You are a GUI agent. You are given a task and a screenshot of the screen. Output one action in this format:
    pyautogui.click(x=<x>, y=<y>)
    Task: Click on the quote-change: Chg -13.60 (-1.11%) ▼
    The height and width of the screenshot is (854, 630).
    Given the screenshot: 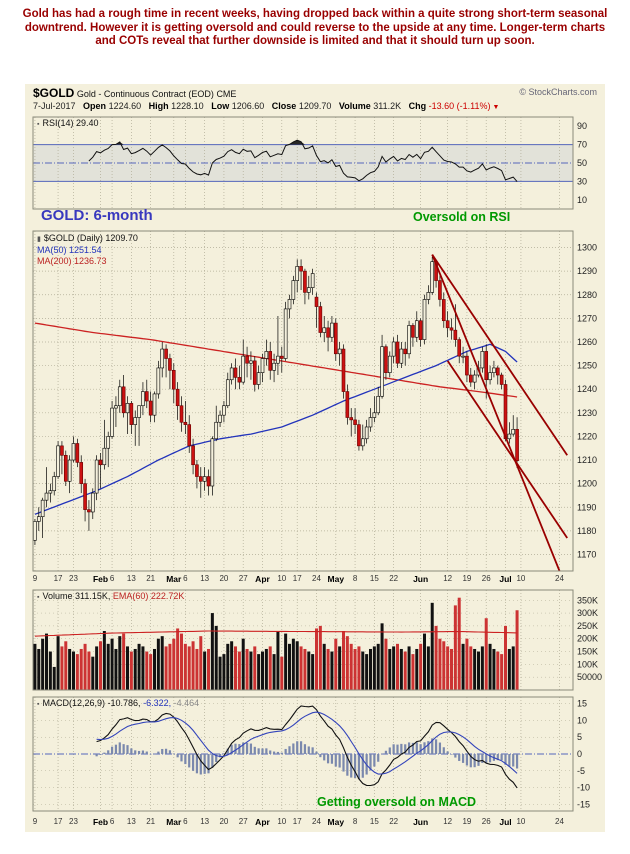 What is the action you would take?
    pyautogui.click(x=454, y=106)
    